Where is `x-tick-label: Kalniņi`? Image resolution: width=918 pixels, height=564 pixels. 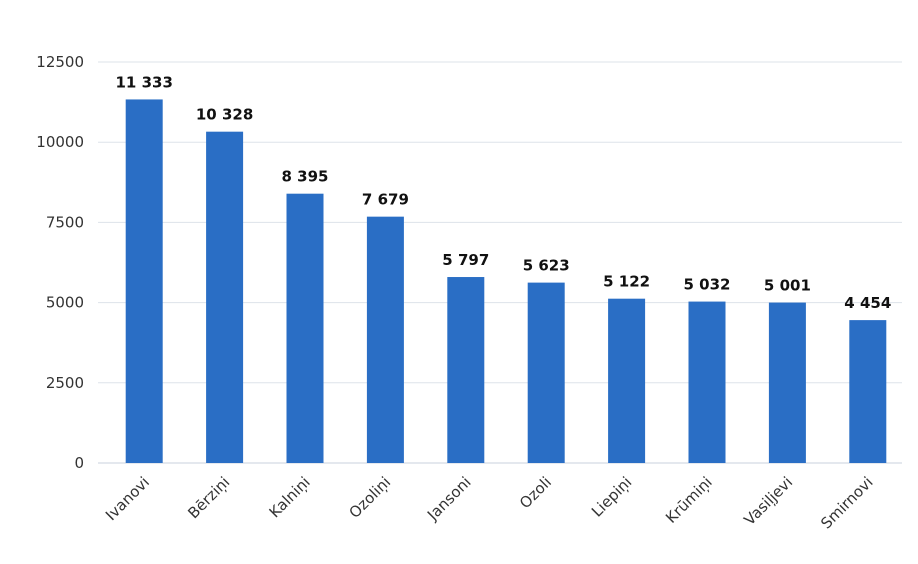
x-tick-label: Kalniņi is located at coordinates (290, 497).